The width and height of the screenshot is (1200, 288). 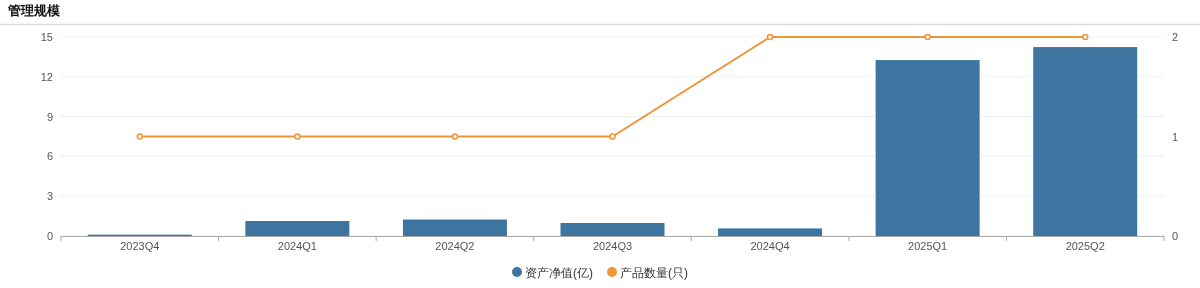 What do you see at coordinates (49, 156) in the screenshot?
I see `y-tick-label: 6` at bounding box center [49, 156].